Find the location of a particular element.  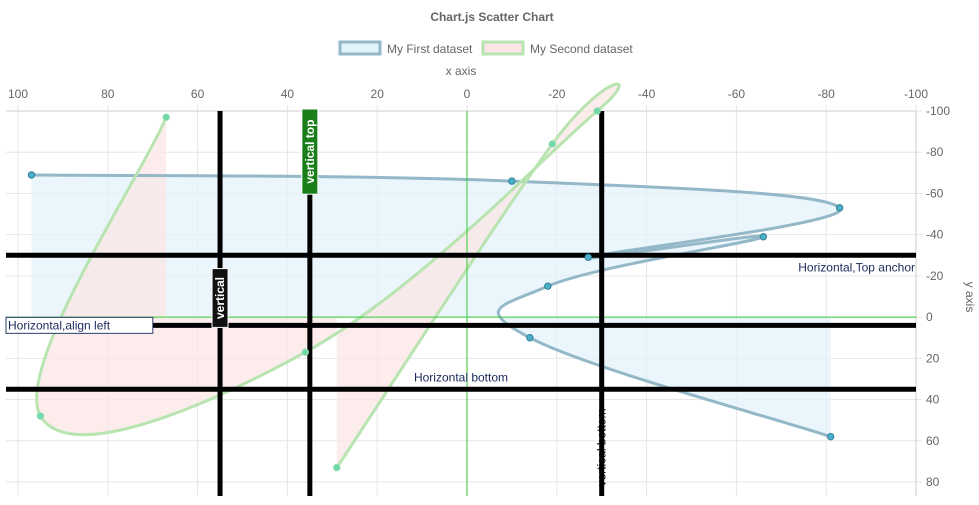

annotation-label-text: vertical bottom is located at coordinates (602, 447).